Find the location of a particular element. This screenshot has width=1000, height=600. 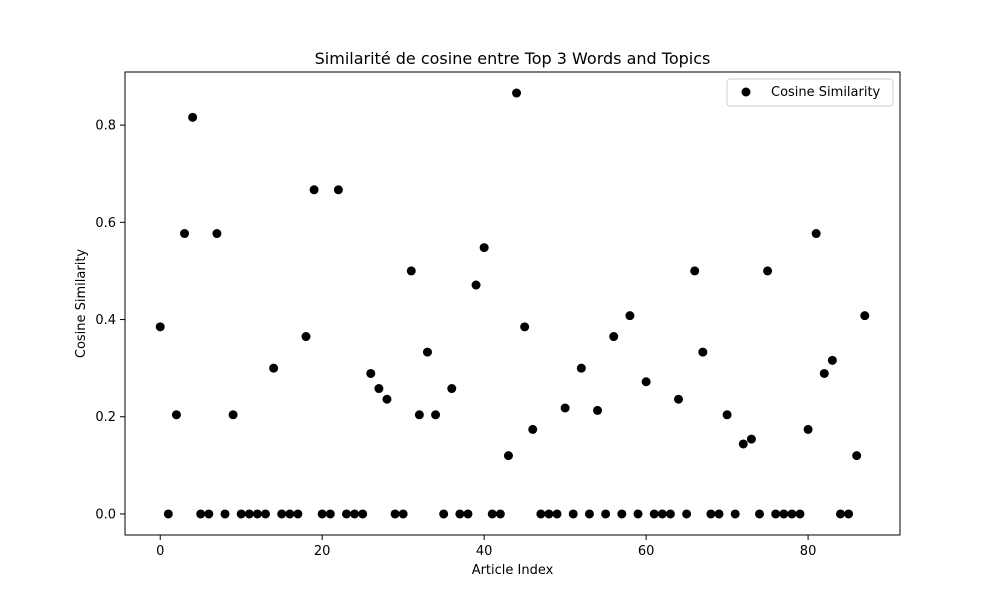

y-tick-label: 0.2 is located at coordinates (105, 417).